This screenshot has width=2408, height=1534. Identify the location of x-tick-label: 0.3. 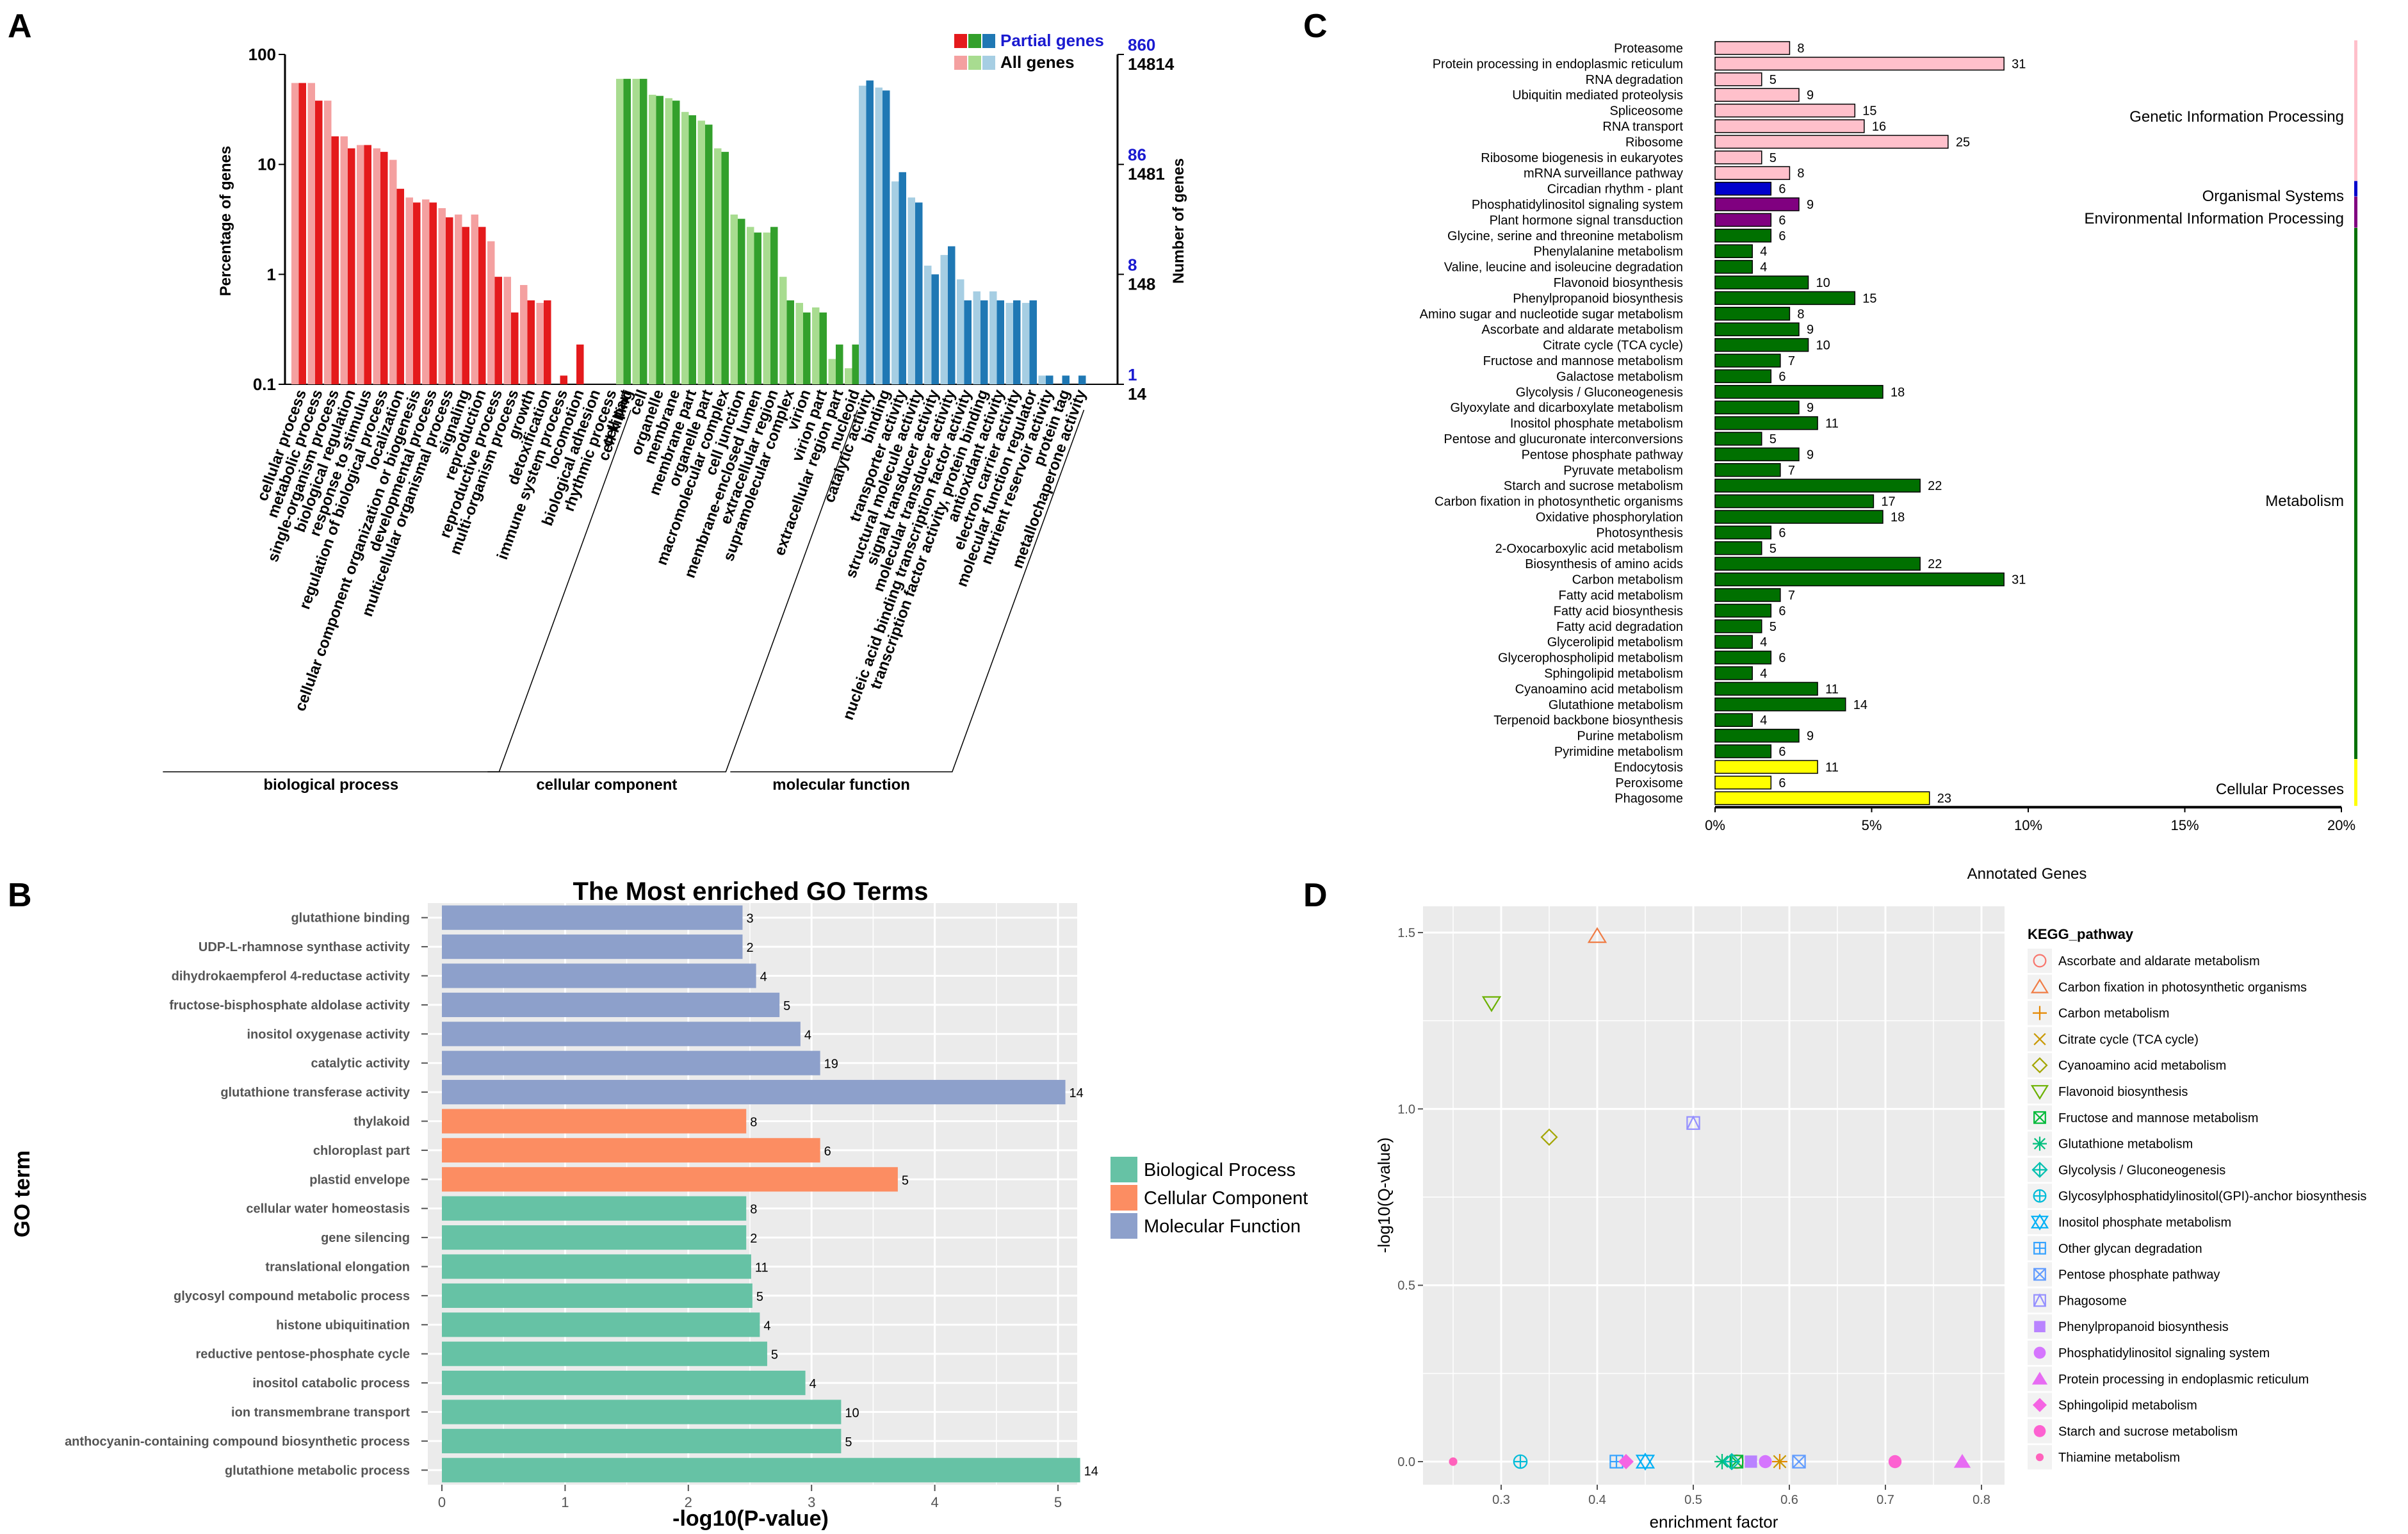
(1501, 1500).